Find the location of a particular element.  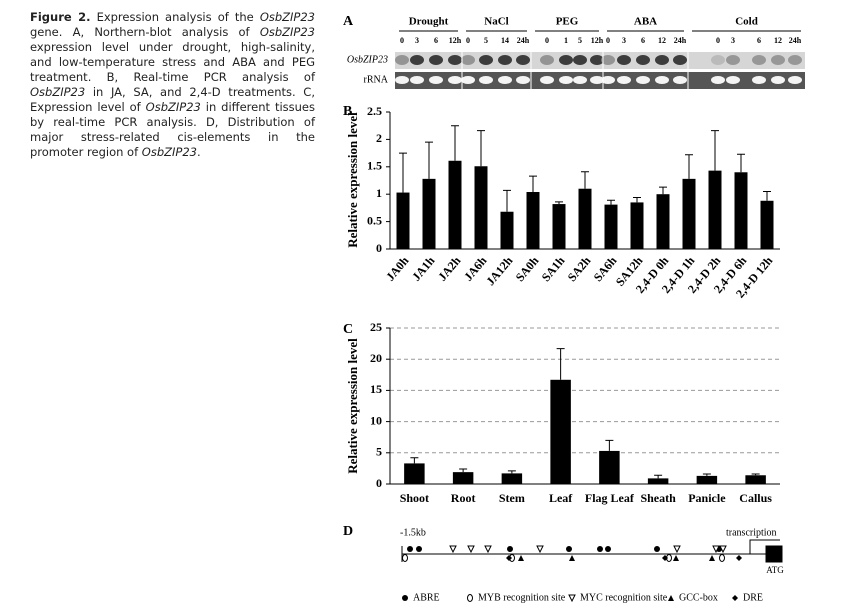

panel-label: A is located at coordinates (348, 21).